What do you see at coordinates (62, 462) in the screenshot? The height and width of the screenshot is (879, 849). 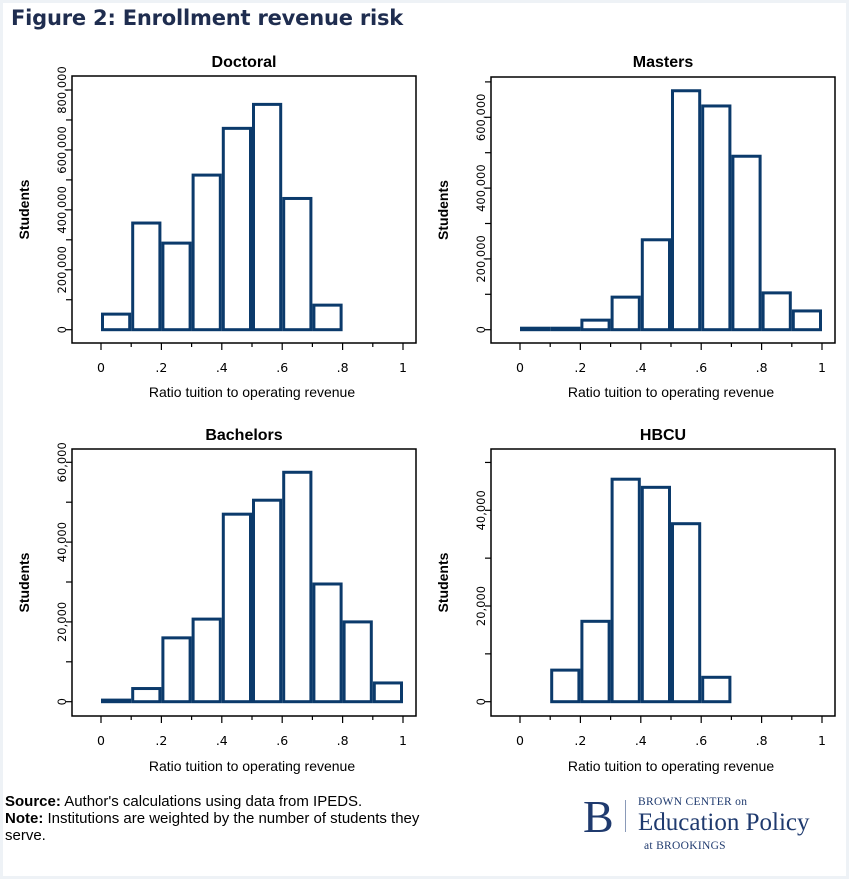 I see `y-tick-label: 60,000` at bounding box center [62, 462].